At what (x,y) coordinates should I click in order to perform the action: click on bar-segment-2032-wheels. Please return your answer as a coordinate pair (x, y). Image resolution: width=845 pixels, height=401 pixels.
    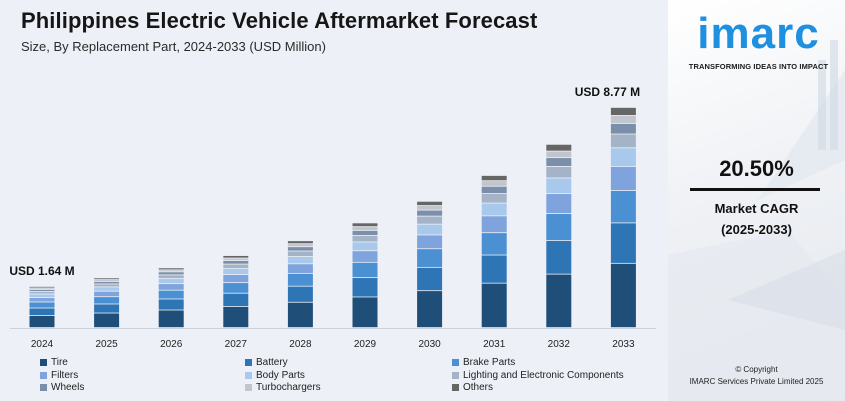
    Looking at the image, I should click on (559, 162).